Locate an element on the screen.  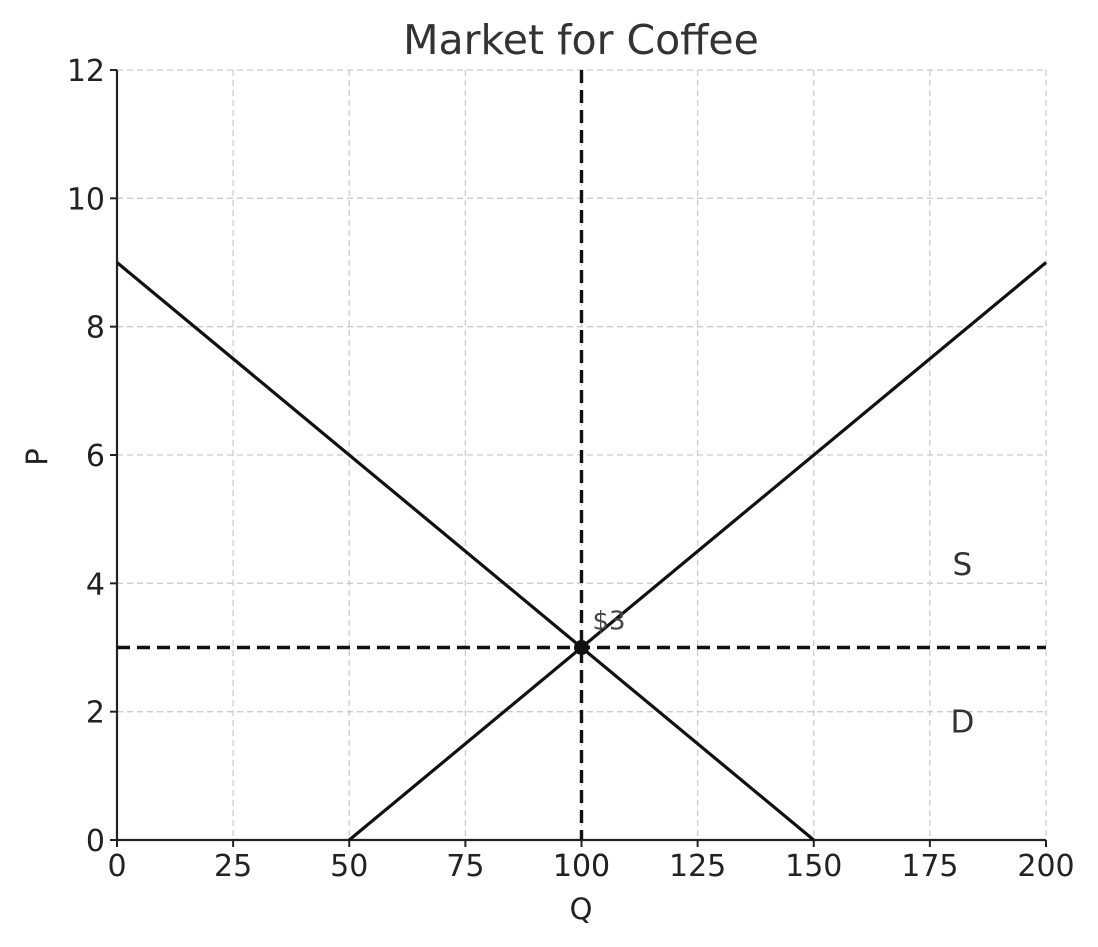
x-tick-label: 50 is located at coordinates (349, 866).